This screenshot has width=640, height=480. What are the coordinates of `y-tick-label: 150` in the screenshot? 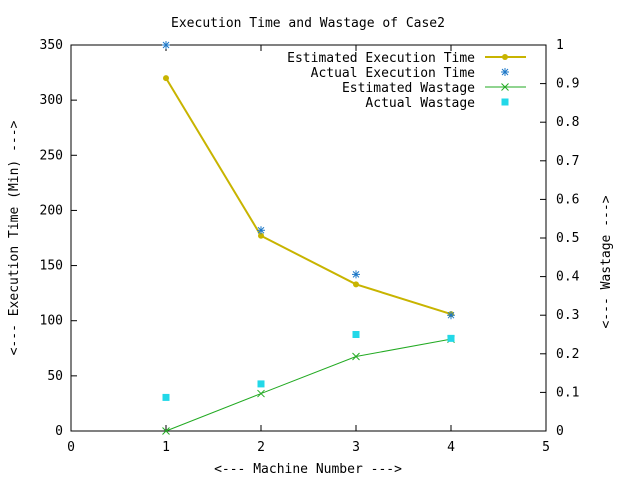 It's located at (51, 266).